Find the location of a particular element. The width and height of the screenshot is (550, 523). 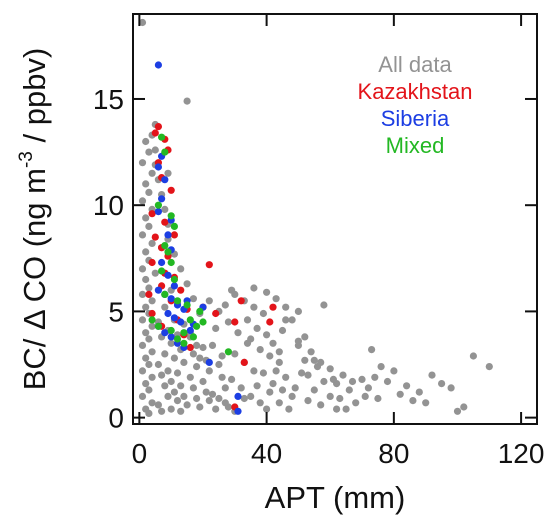

x-tick-label: 0 is located at coordinates (140, 453).